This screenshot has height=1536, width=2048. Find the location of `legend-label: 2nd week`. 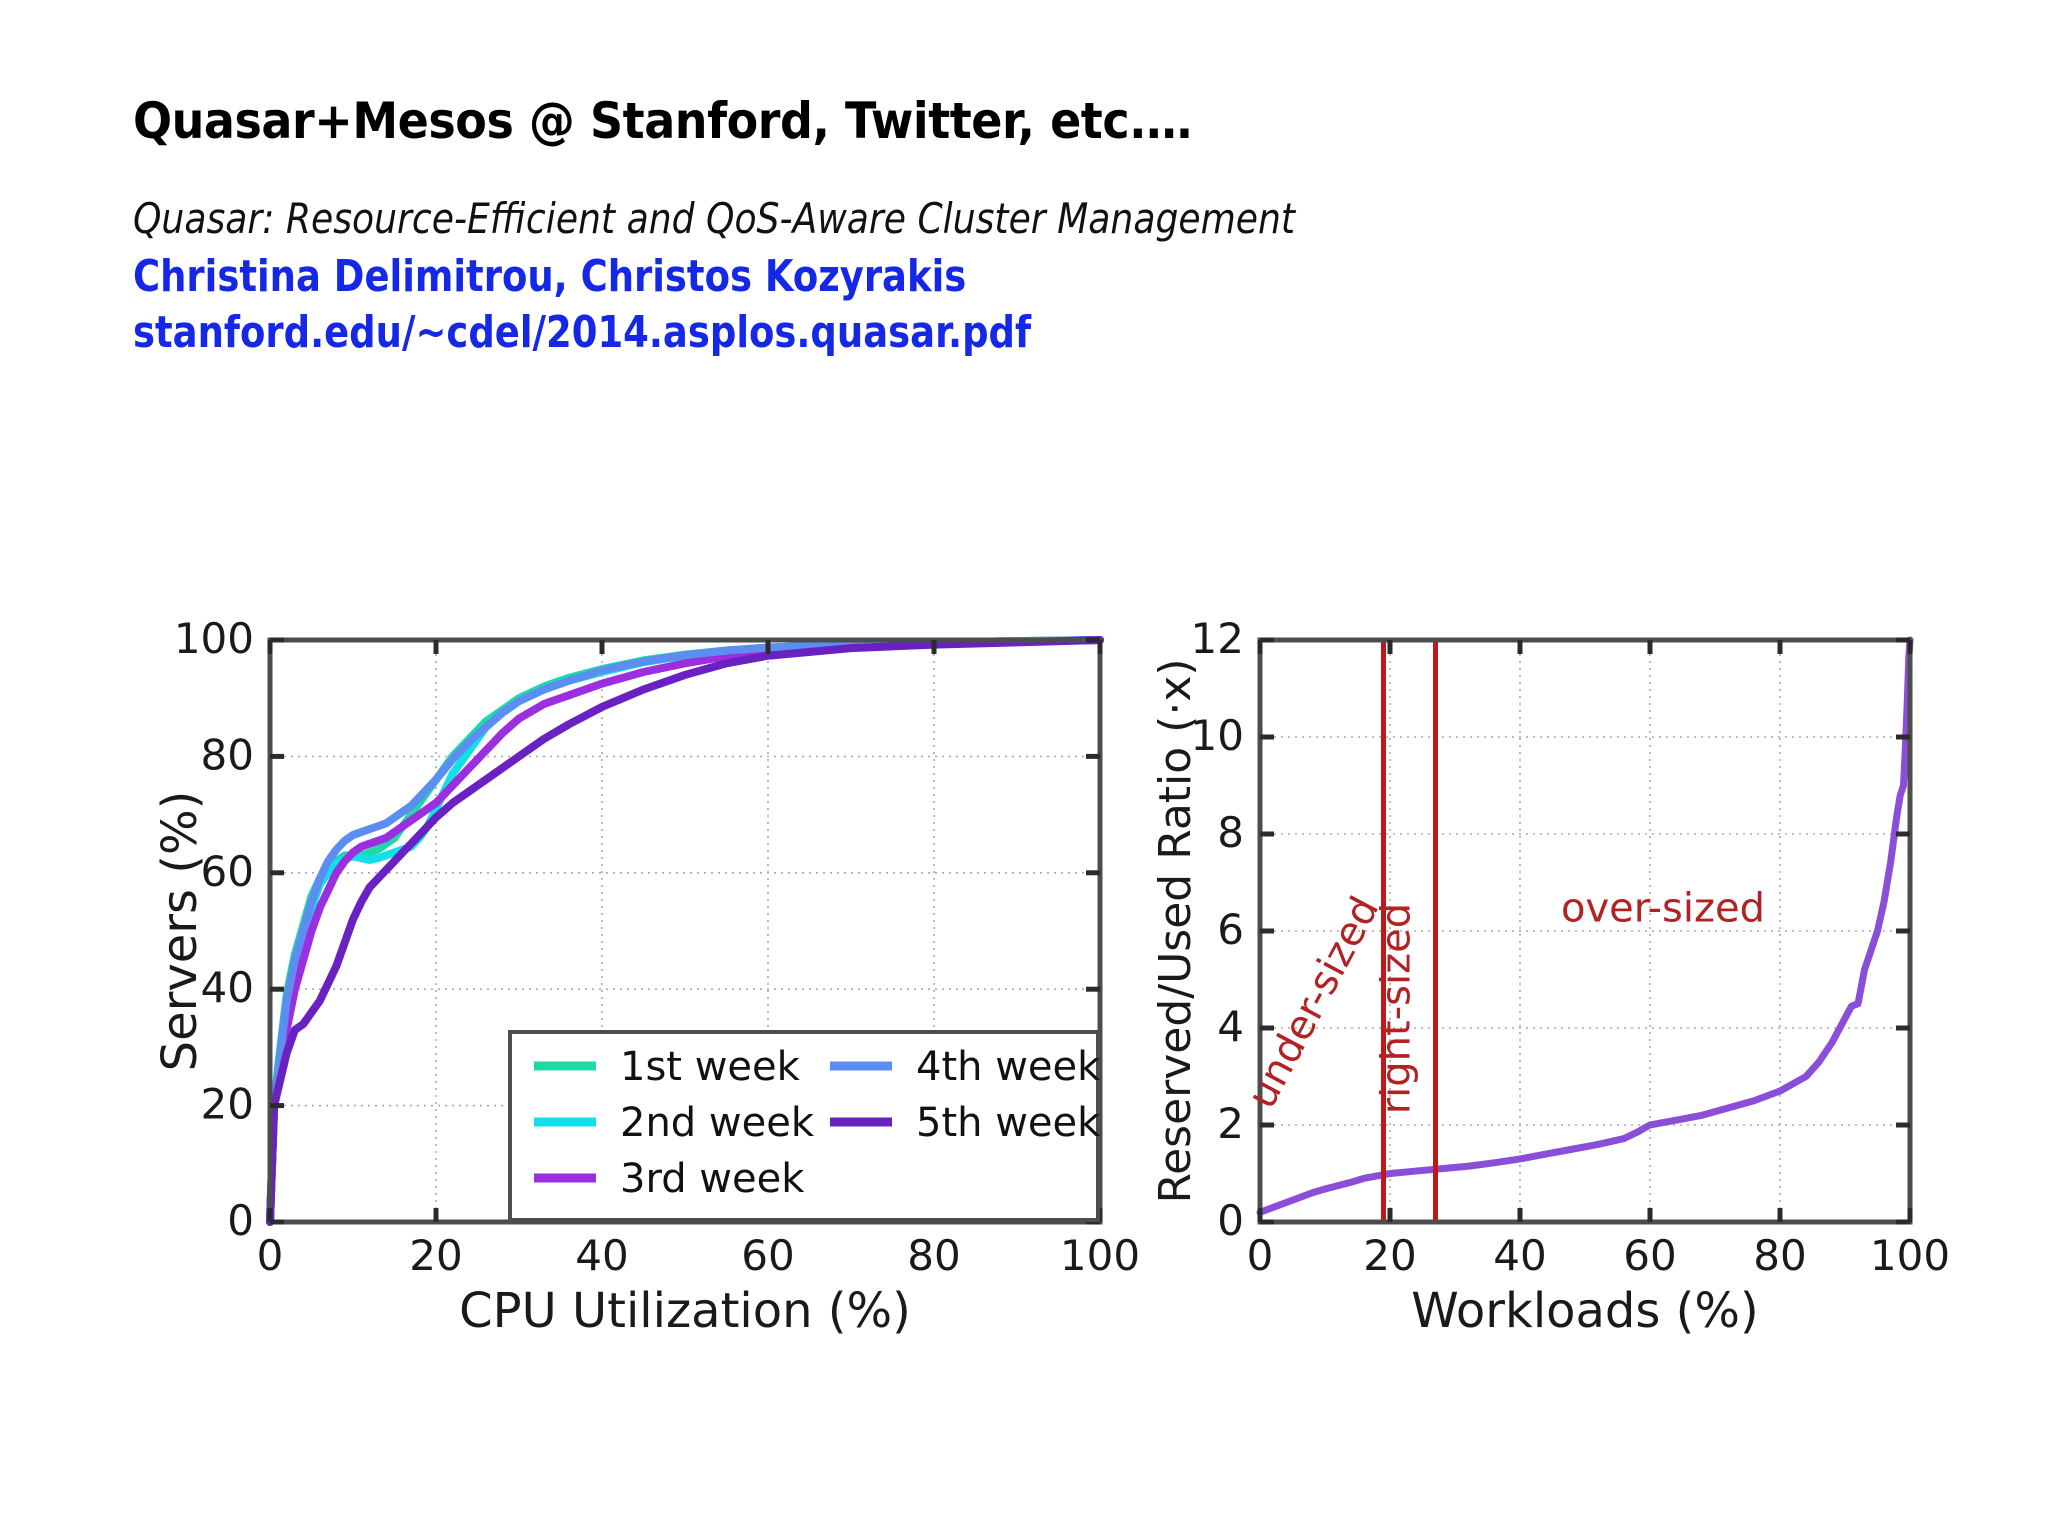

legend-label: 2nd week is located at coordinates (717, 1123).